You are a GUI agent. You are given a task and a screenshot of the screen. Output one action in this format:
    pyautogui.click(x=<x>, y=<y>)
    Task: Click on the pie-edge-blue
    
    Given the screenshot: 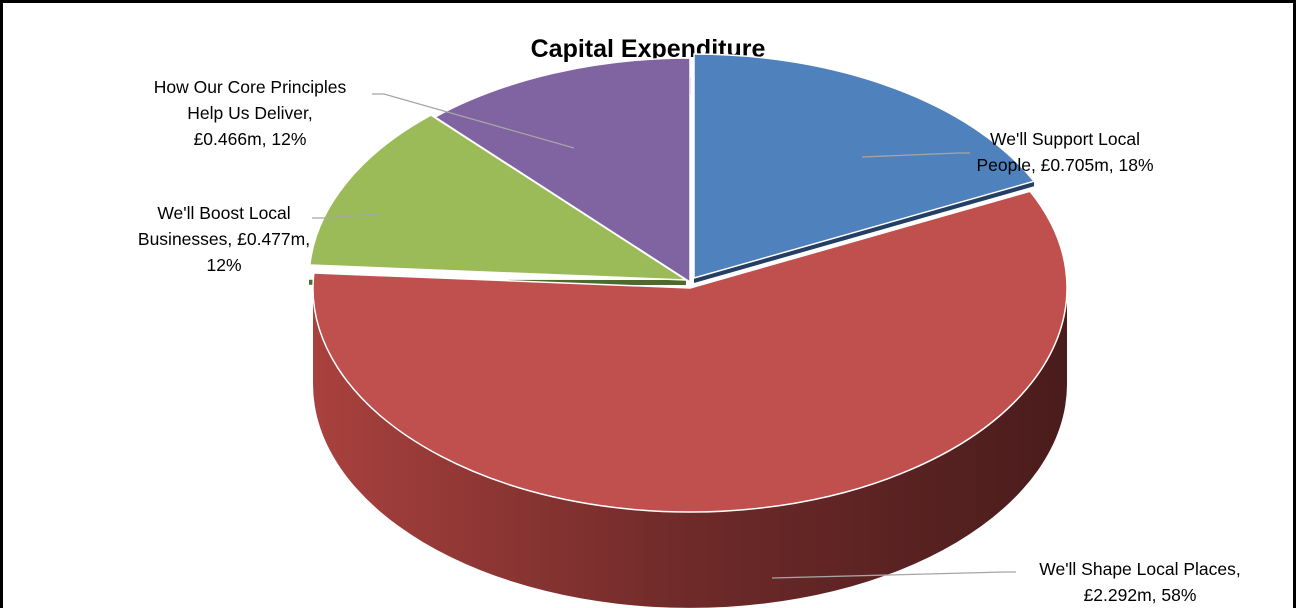 What is the action you would take?
    pyautogui.click(x=864, y=232)
    